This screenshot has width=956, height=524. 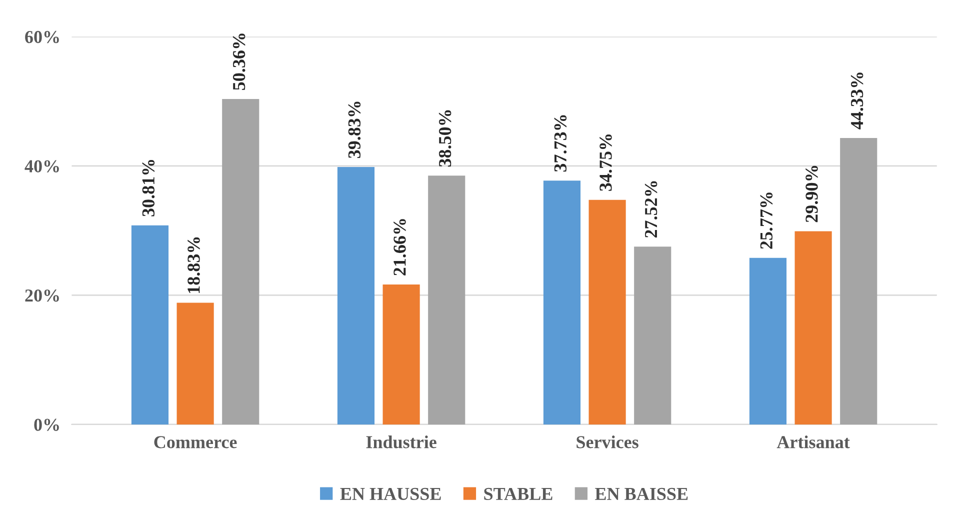 What do you see at coordinates (148, 188) in the screenshot?
I see `data-label: 30.81%` at bounding box center [148, 188].